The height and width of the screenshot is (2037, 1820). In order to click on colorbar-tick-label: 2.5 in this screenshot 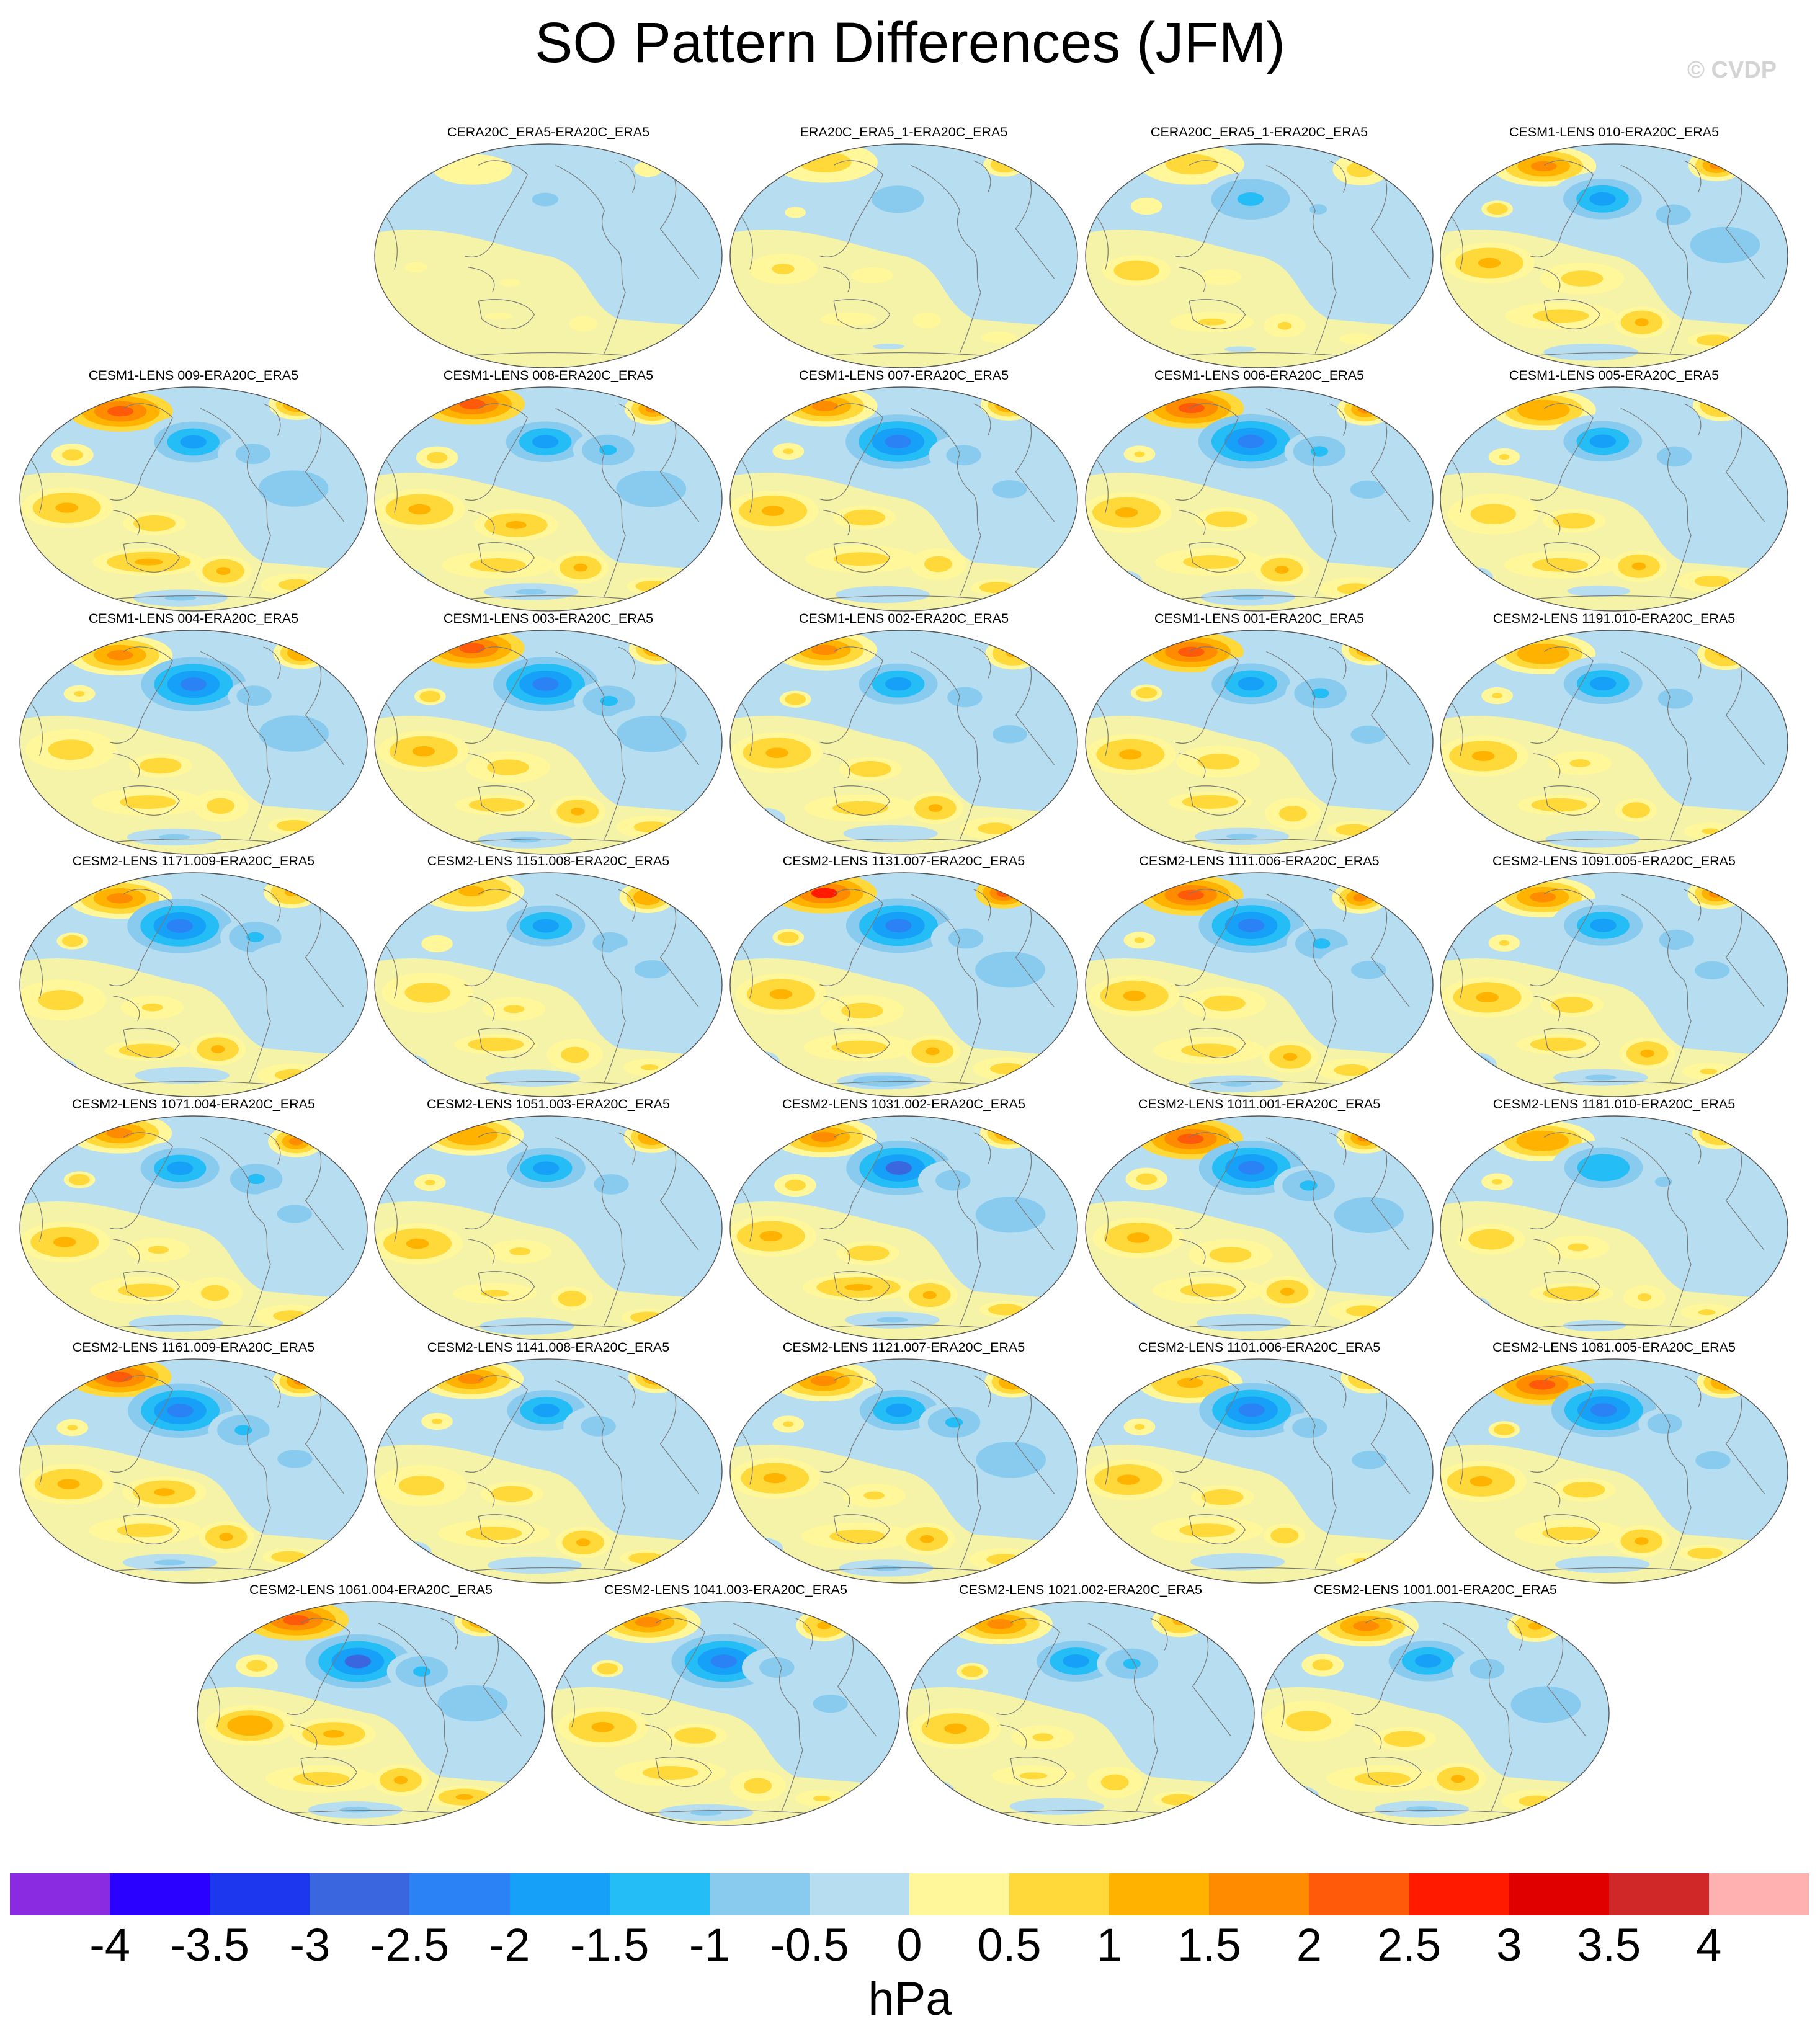, I will do `click(1409, 1945)`.